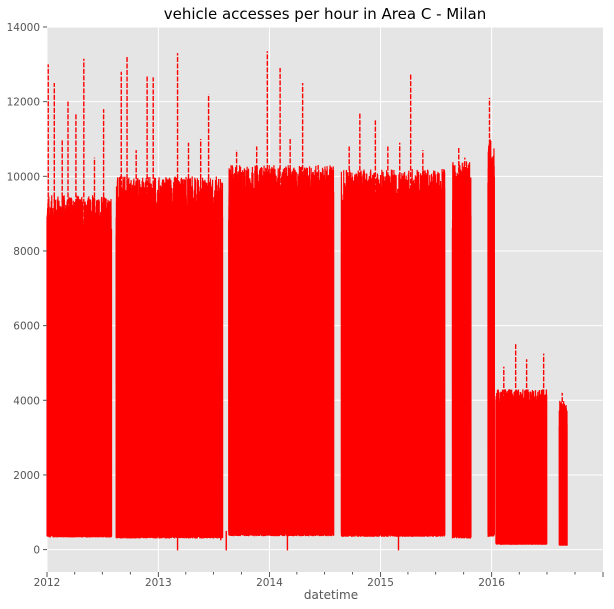 The image size is (614, 609). Describe the element at coordinates (23, 28) in the screenshot. I see `y-tick-label: 14000` at that location.